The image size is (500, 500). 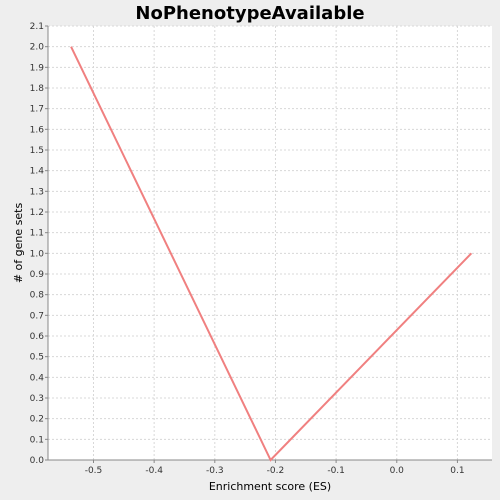 What do you see at coordinates (37, 337) in the screenshot?
I see `y-tick-label: 0.6` at bounding box center [37, 337].